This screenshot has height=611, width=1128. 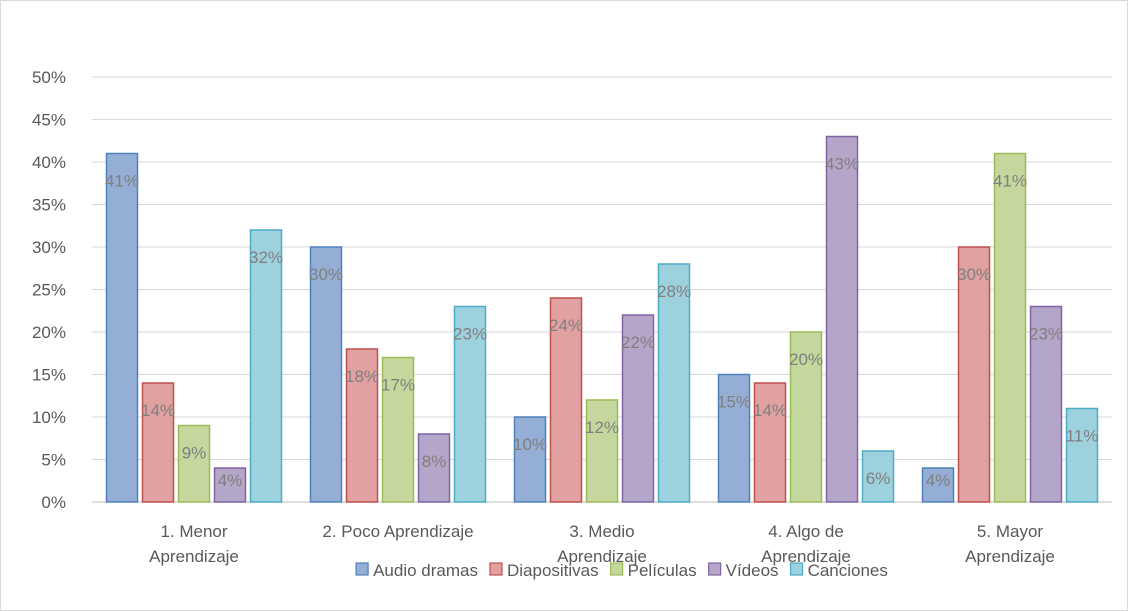 What do you see at coordinates (362, 376) in the screenshot?
I see `data-label: 18%` at bounding box center [362, 376].